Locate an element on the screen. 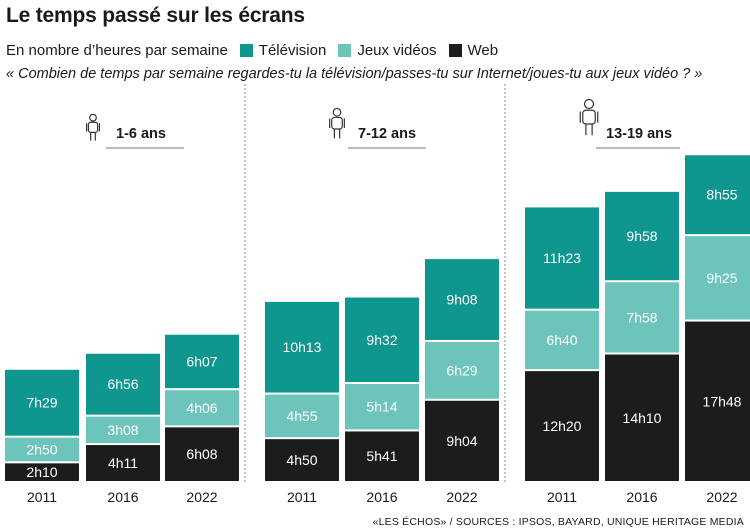  chart-subtitle: En nombre d’heures par semaine is located at coordinates (117, 50).